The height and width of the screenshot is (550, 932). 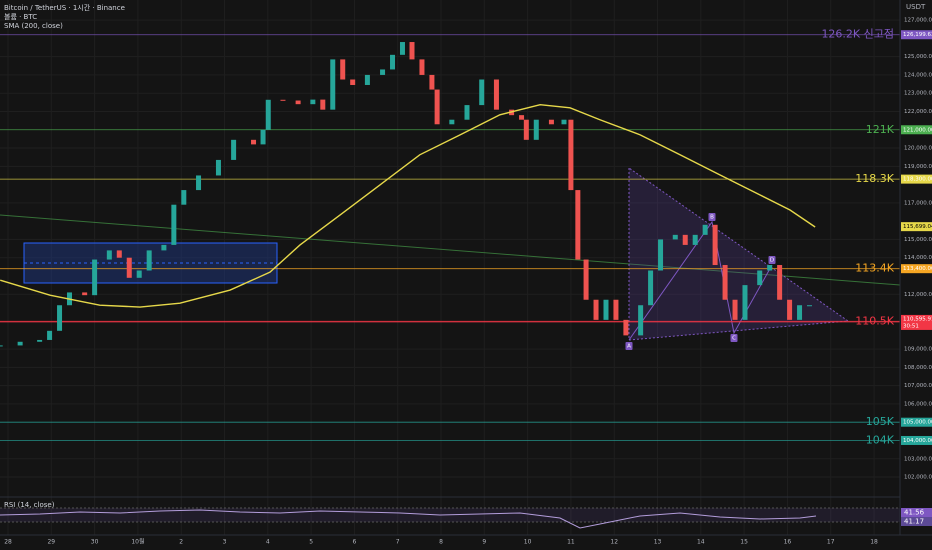 What do you see at coordinates (918, 203) in the screenshot?
I see `y-tick-label: 117,000.00` at bounding box center [918, 203].